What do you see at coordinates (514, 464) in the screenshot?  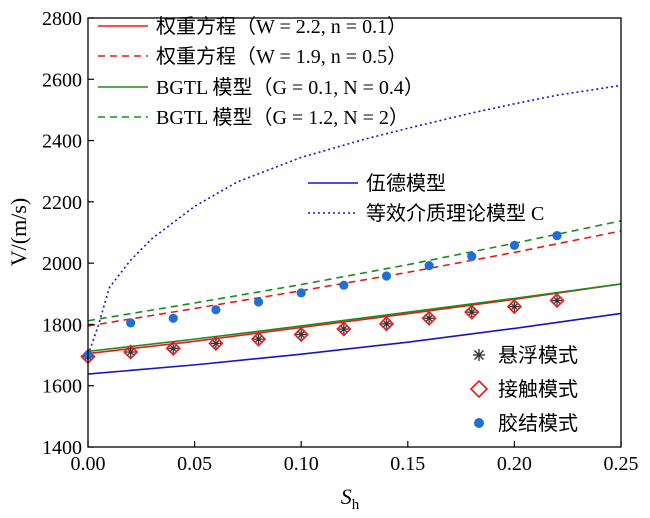 I see `x-tick-label: 0.20` at bounding box center [514, 464].